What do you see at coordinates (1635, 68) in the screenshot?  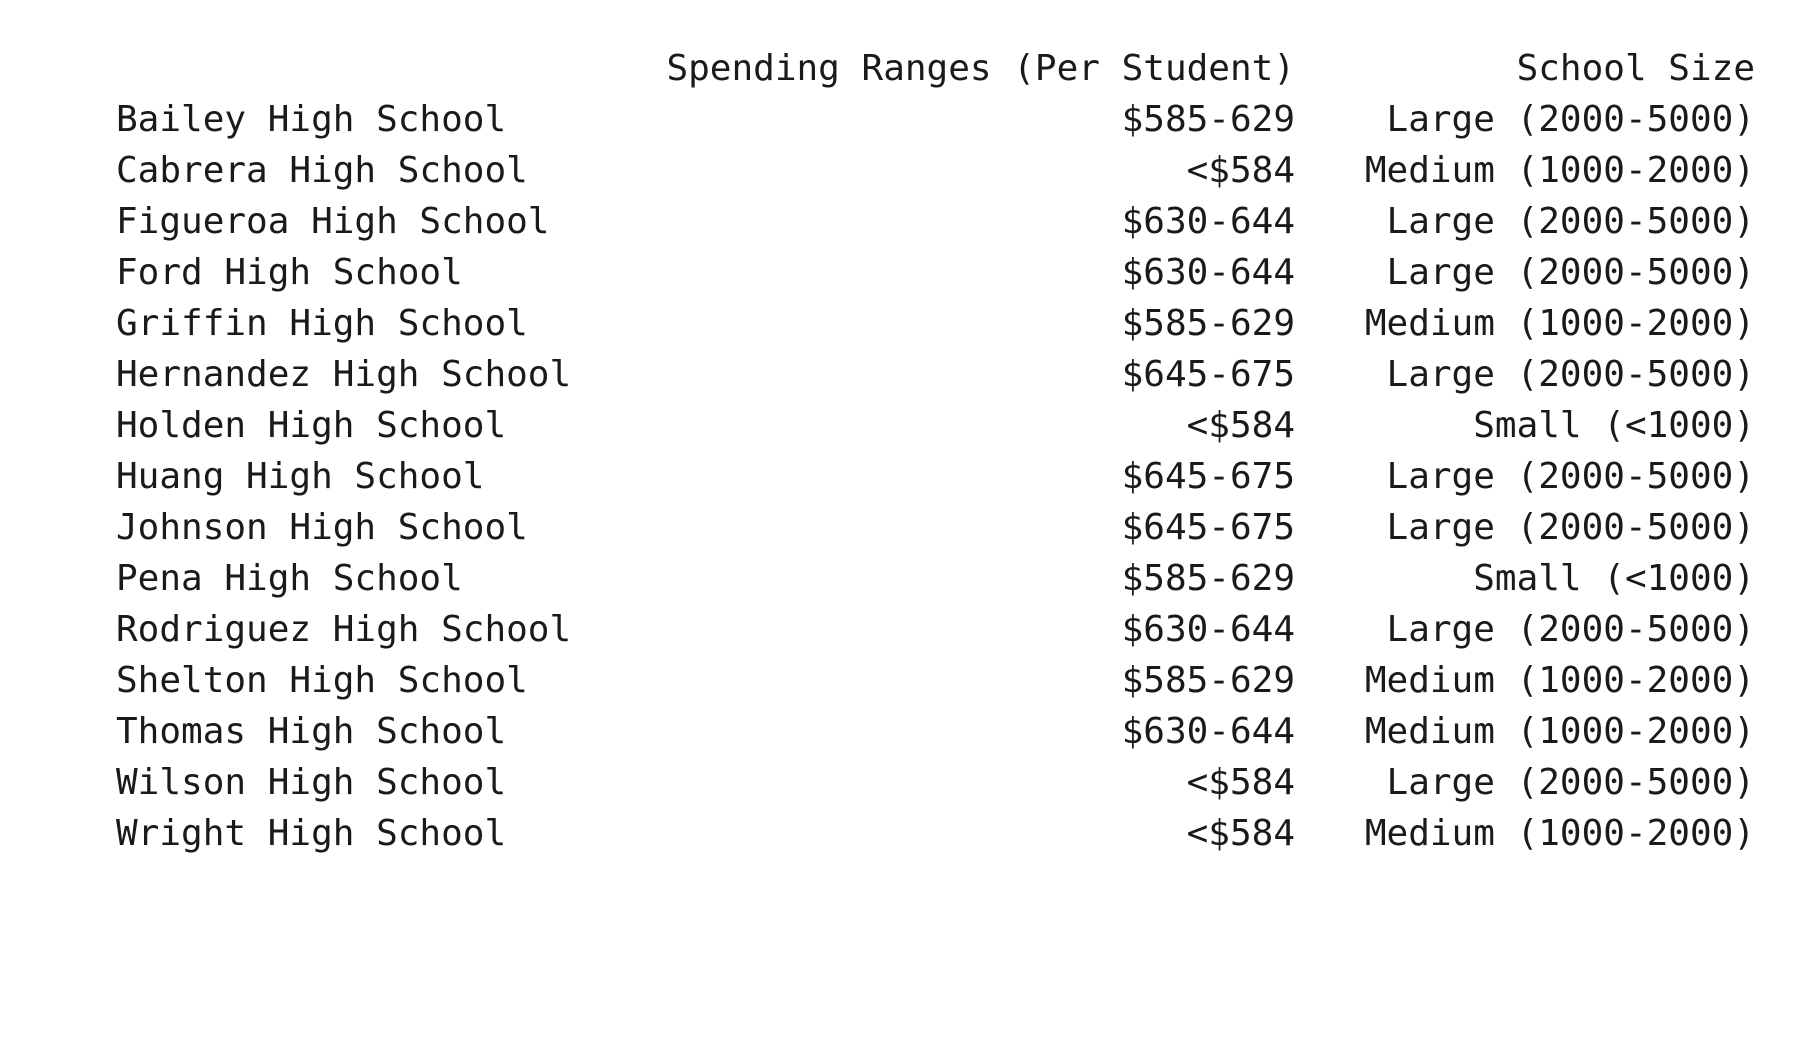 I see `school-size-header: School Size` at bounding box center [1635, 68].